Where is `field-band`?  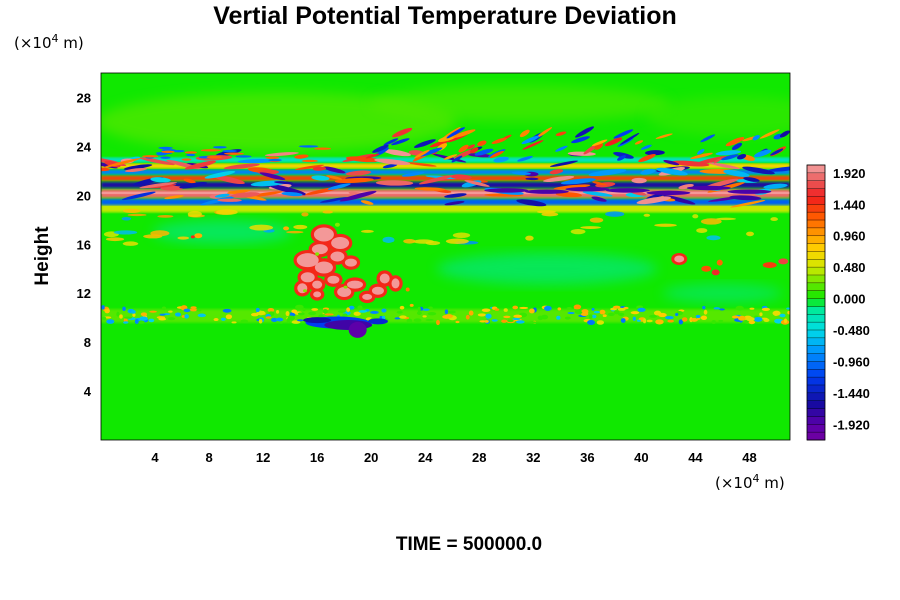
field-band is located at coordinates (445, 208).